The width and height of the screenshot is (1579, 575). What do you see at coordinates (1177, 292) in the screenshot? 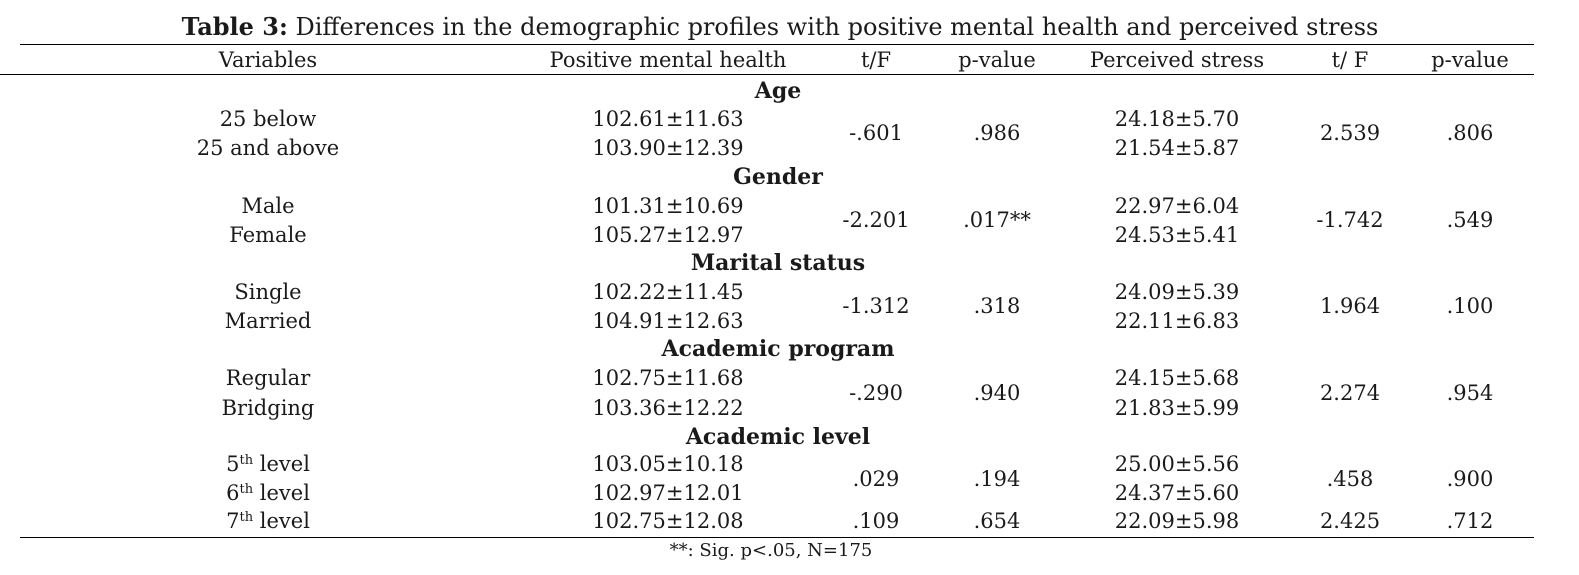
I see `ps-mean-sd: 24.09±5.39` at bounding box center [1177, 292].